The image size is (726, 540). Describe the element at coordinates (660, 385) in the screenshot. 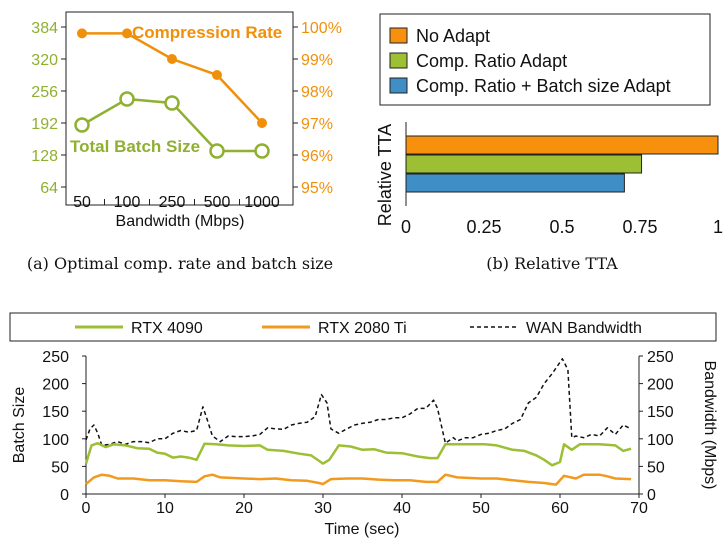

I see `chart-c-right-tick-label: 200` at that location.